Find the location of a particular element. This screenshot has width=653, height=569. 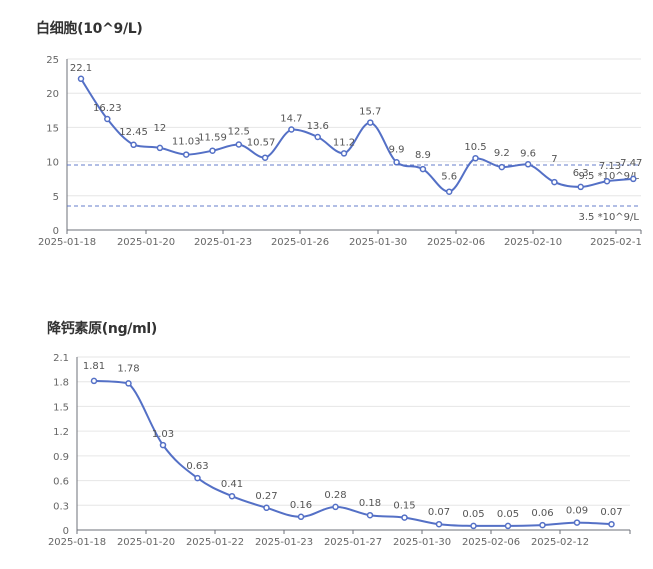

pct-x-tick-label: 2025-01-18 is located at coordinates (77, 542).